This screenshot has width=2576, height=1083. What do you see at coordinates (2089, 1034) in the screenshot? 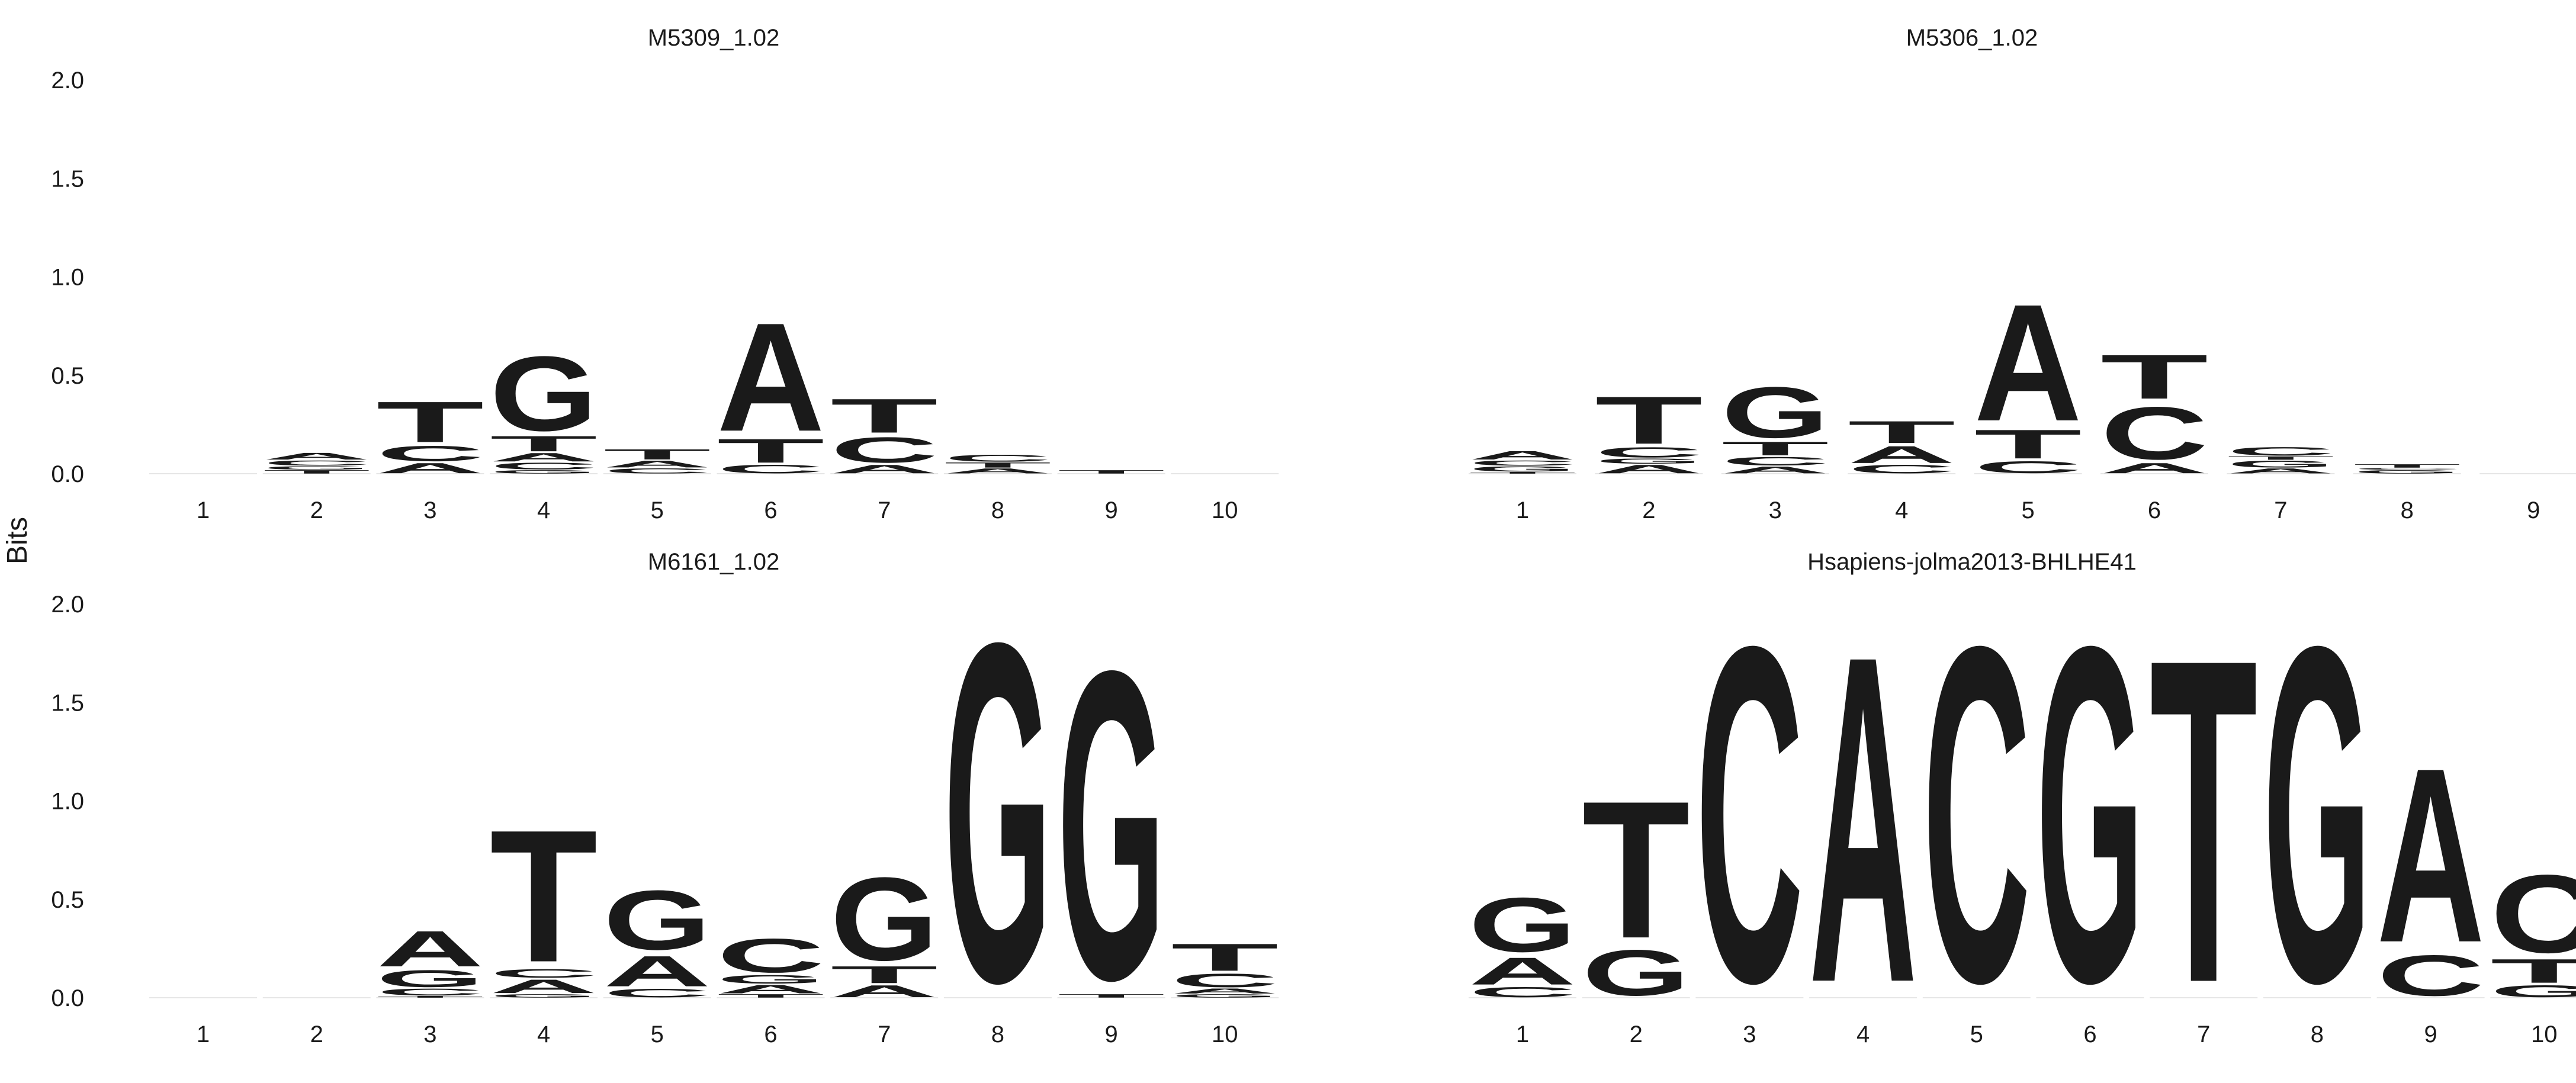
I see `x-tick-label: 6` at bounding box center [2089, 1034].